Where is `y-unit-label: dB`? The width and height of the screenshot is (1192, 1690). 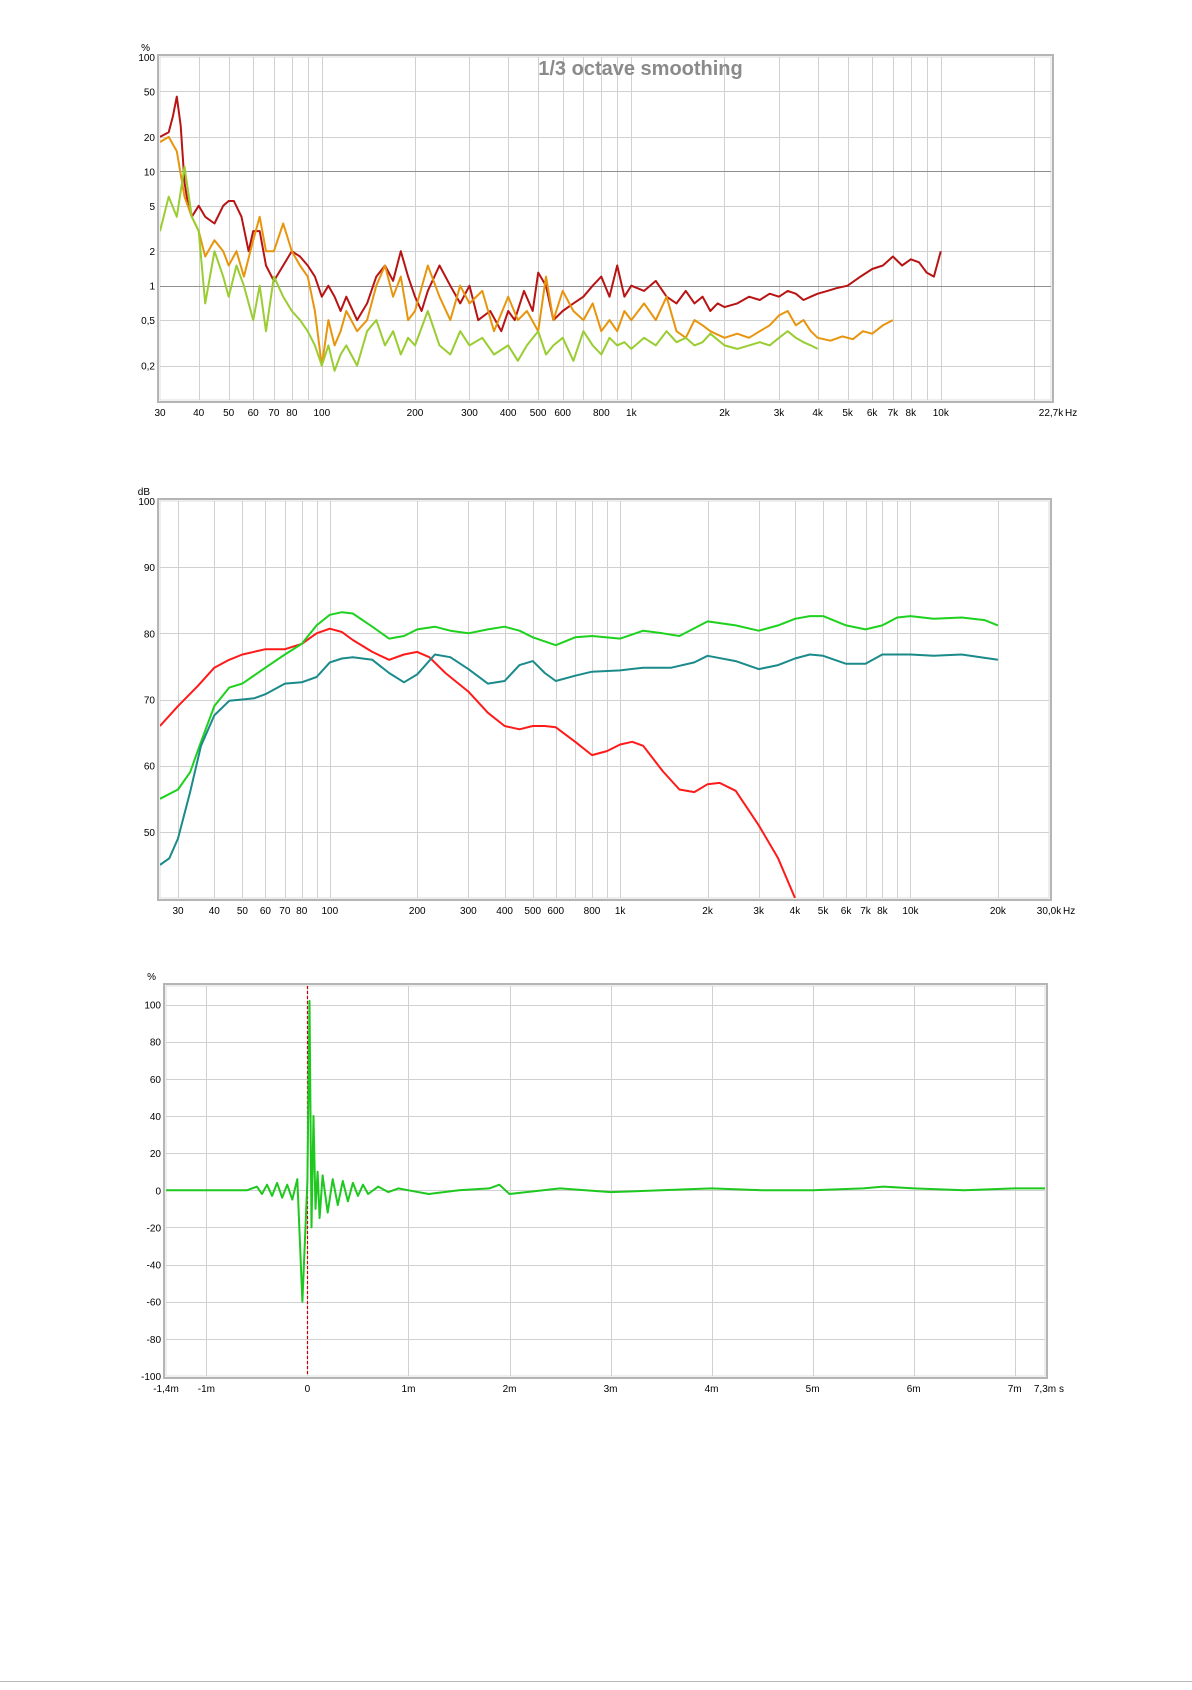 y-unit-label: dB is located at coordinates (144, 492).